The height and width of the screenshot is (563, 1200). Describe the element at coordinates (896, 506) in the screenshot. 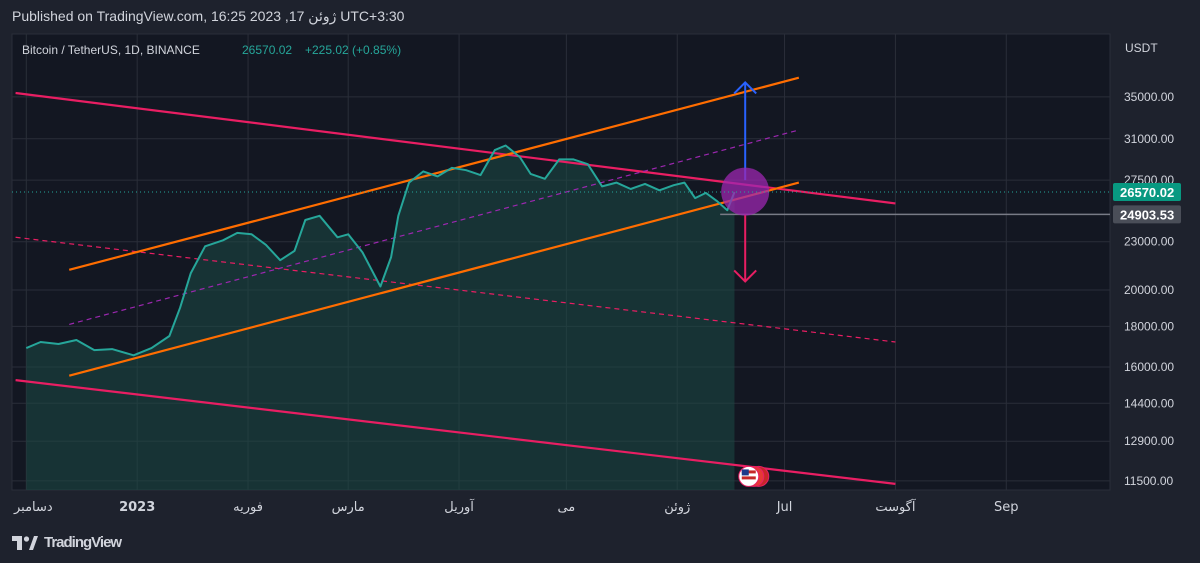

I see `x-tick-label: آگوست` at that location.